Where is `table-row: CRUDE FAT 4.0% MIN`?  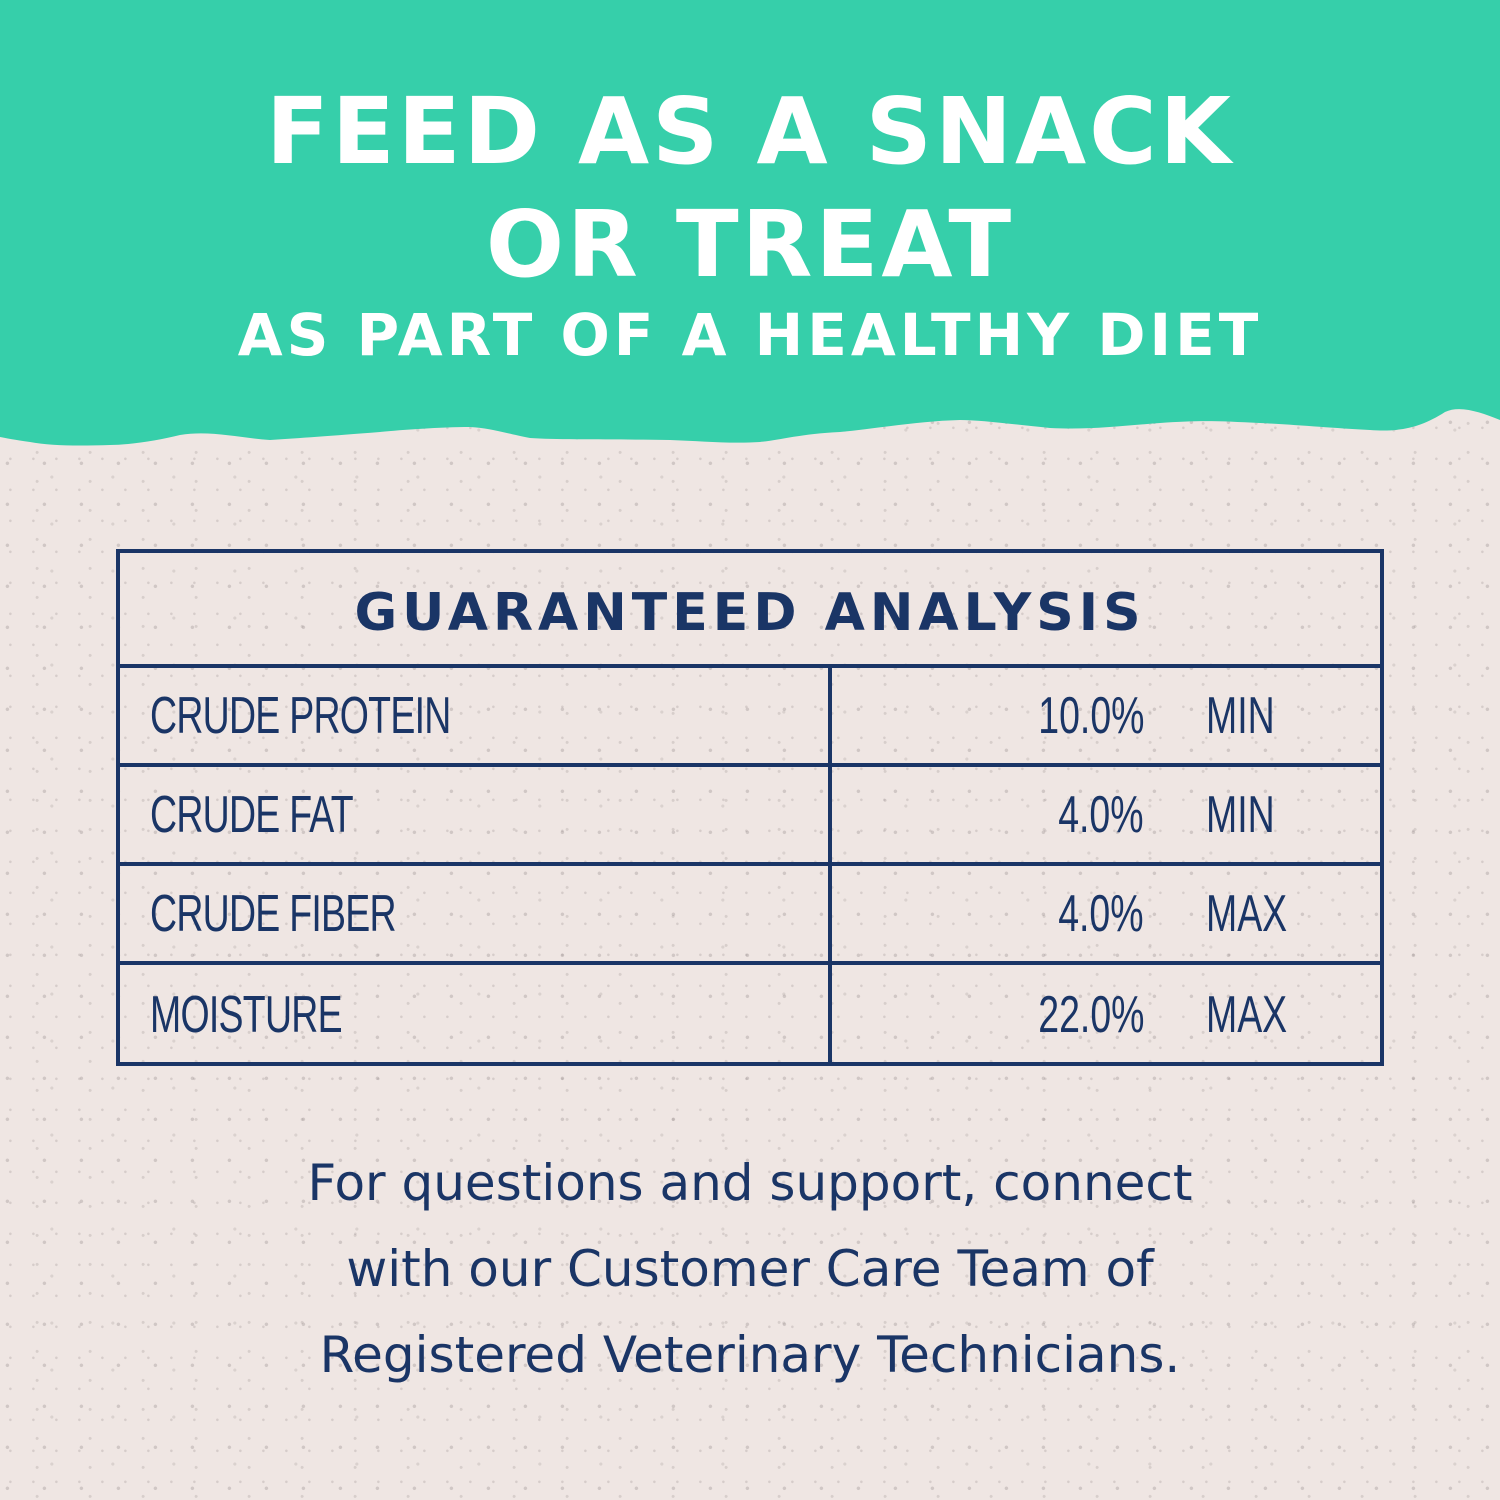
table-row: CRUDE FAT 4.0% MIN is located at coordinates (750, 816).